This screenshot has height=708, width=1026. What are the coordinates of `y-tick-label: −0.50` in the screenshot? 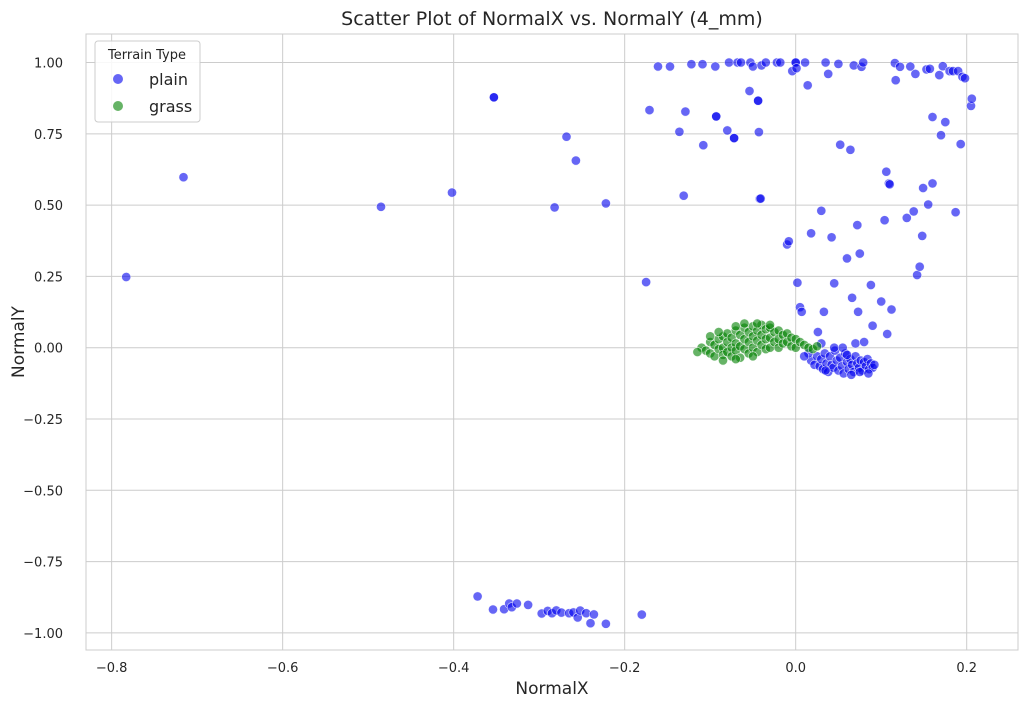 It's located at (43, 491).